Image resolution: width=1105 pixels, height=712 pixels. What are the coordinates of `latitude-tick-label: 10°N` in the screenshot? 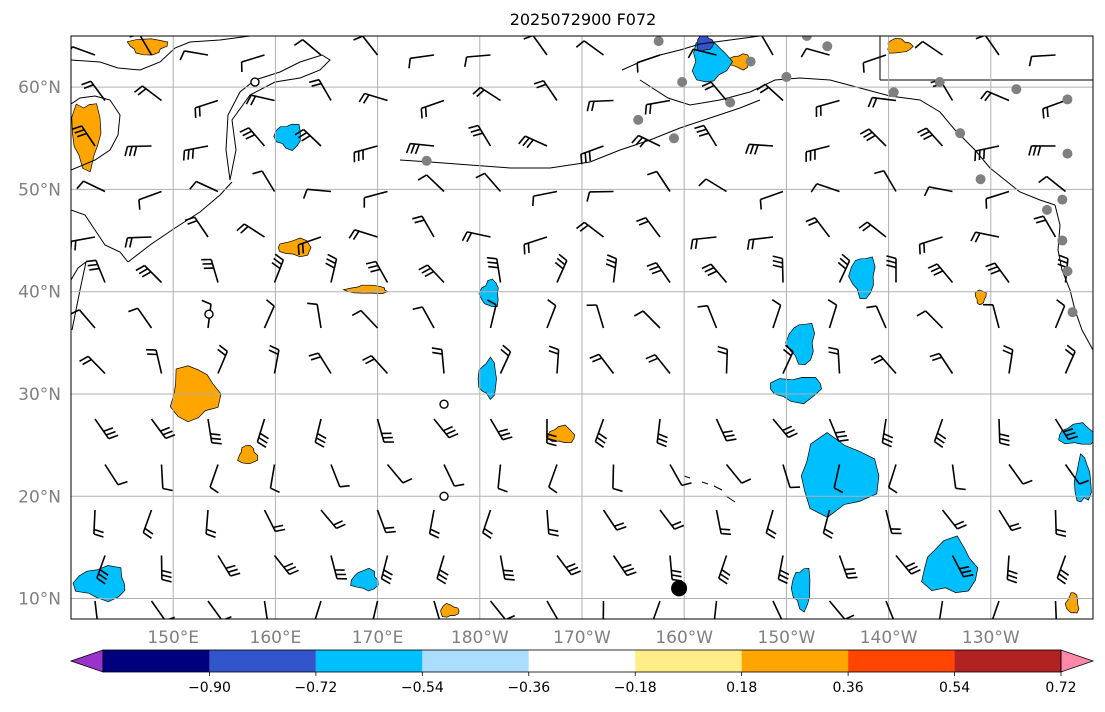 It's located at (39, 600).